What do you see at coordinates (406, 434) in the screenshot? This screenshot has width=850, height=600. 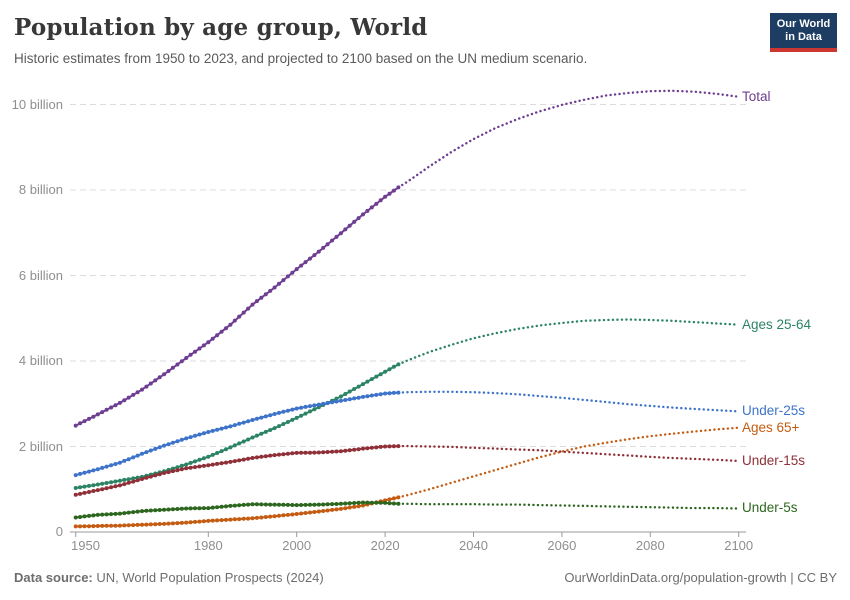 I see `series-line-under-25s` at bounding box center [406, 434].